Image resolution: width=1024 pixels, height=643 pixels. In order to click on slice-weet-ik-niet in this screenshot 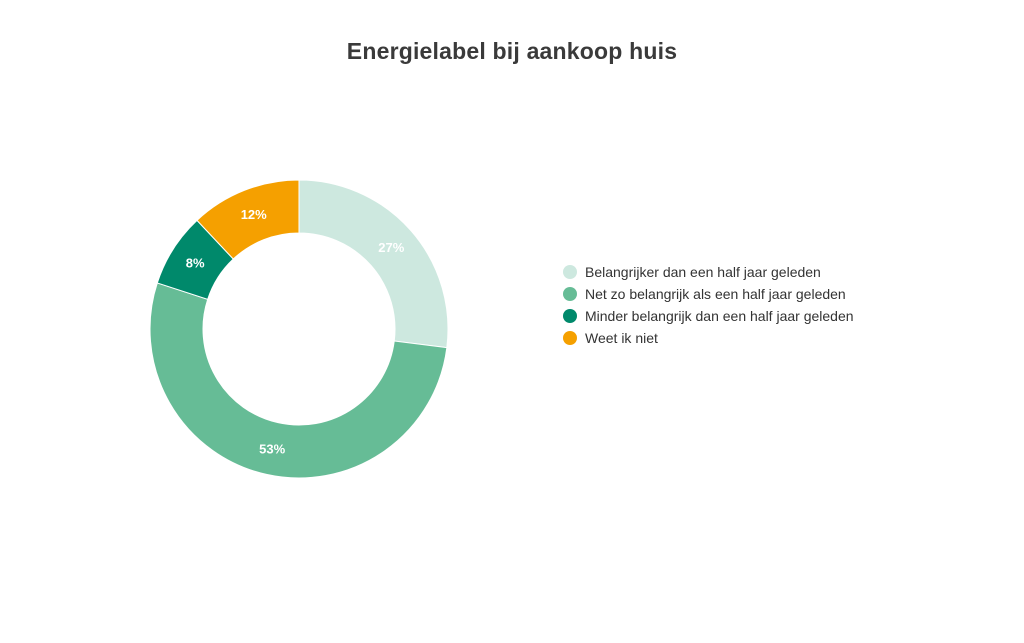, I will do `click(248, 219)`.